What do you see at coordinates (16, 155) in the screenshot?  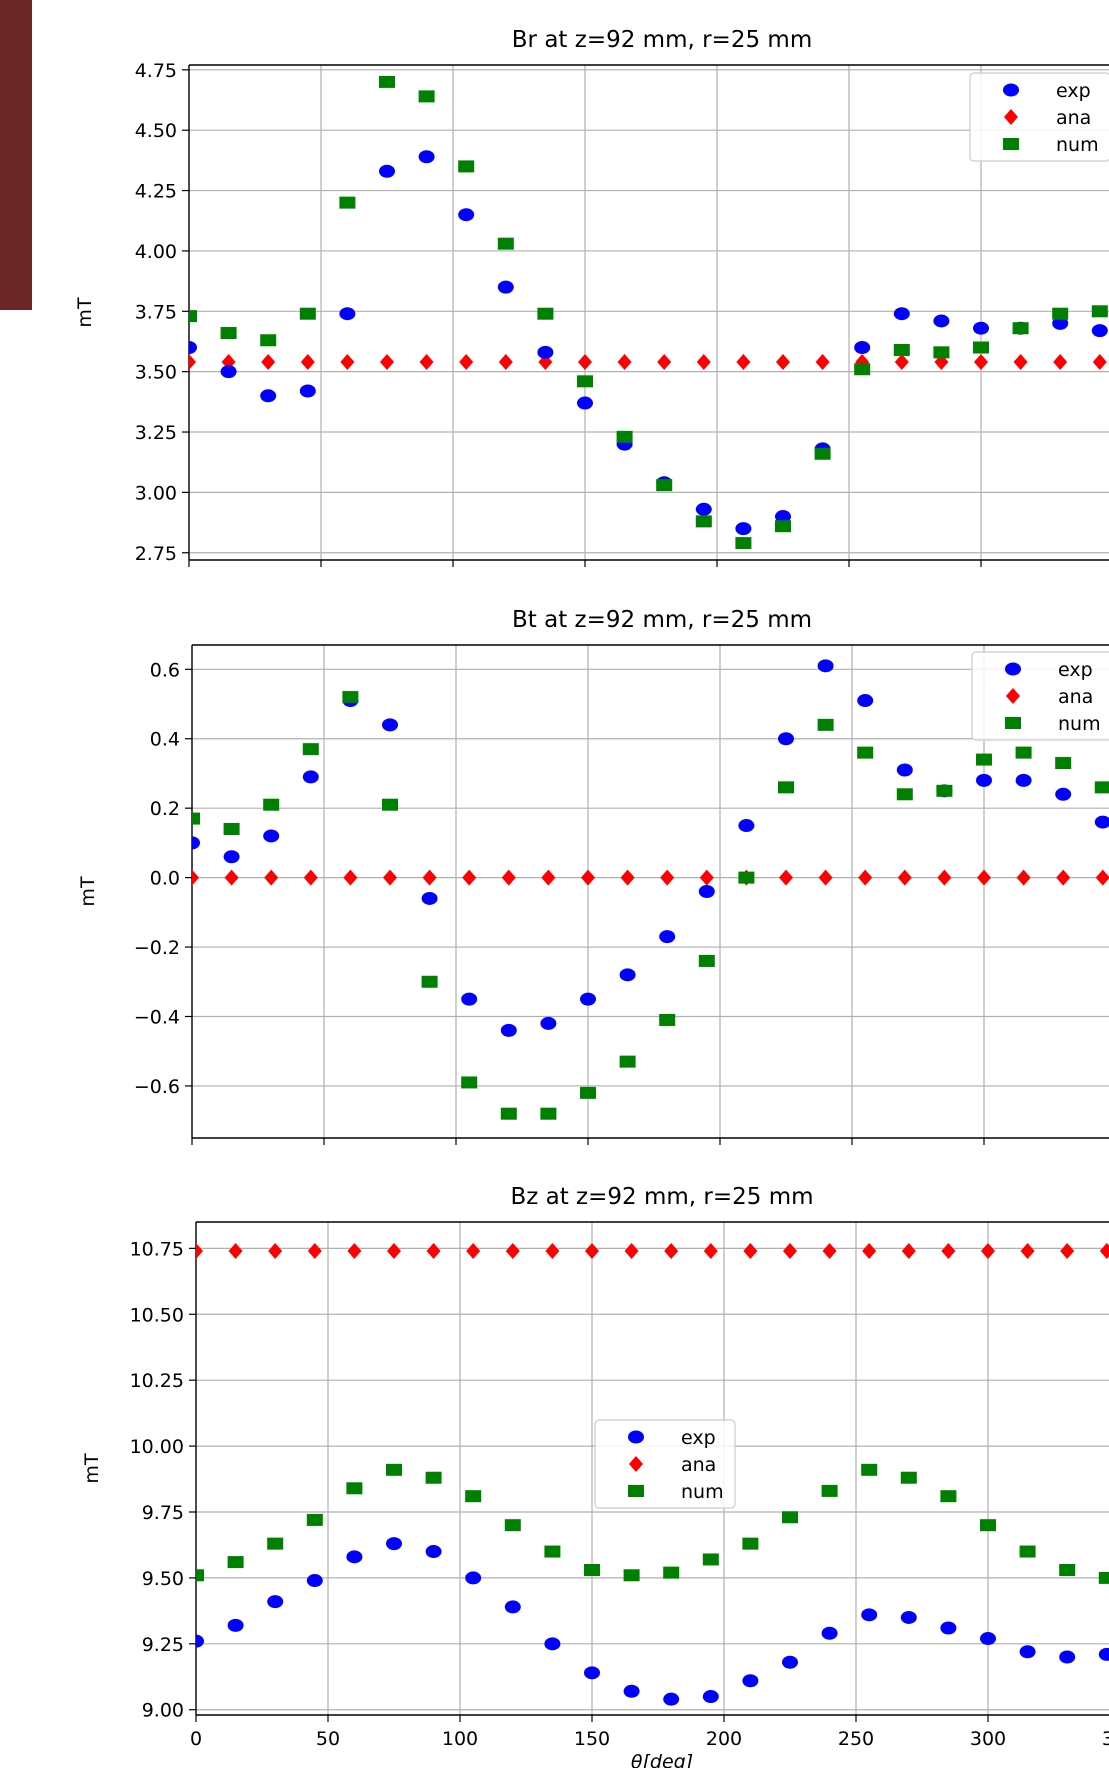 I see `decorative-side-bar` at bounding box center [16, 155].